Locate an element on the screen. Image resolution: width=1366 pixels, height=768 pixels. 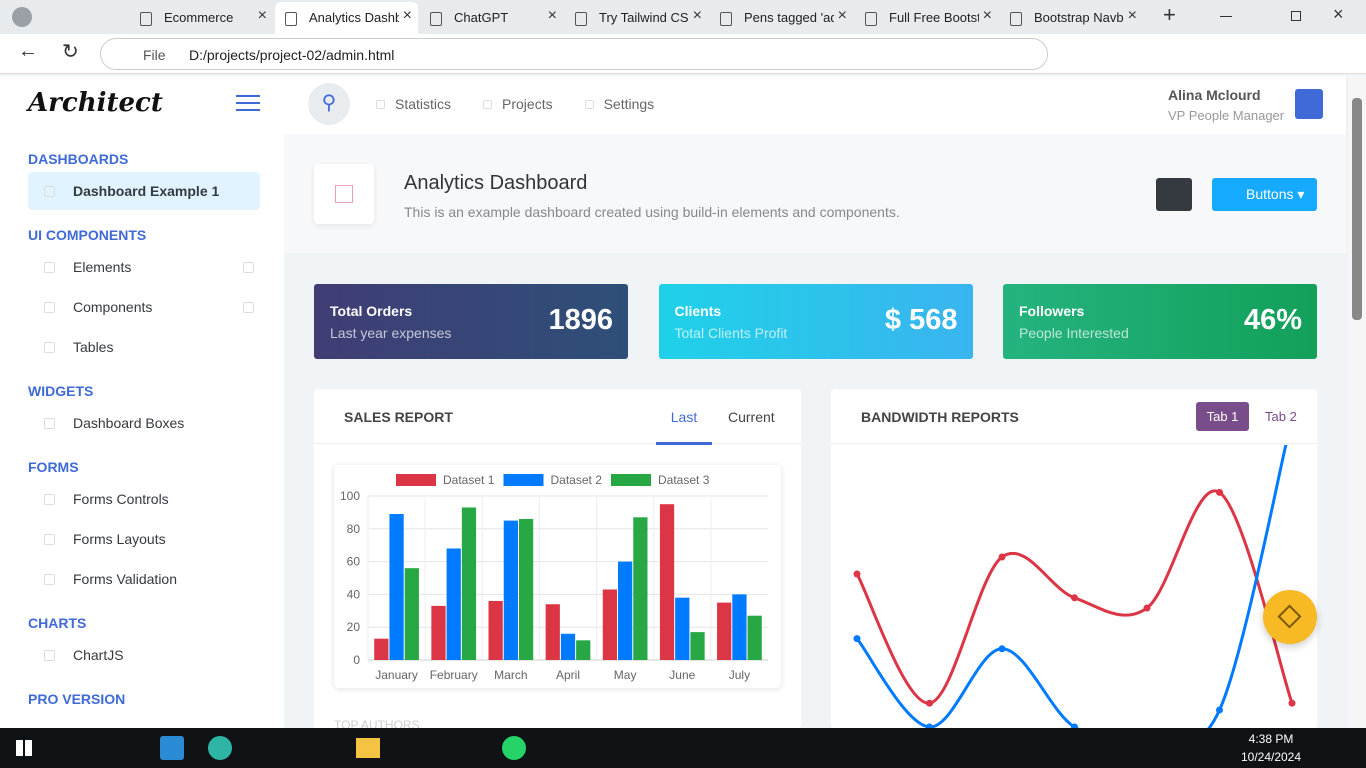
menu-label: Forms Controls is located at coordinates (121, 499).